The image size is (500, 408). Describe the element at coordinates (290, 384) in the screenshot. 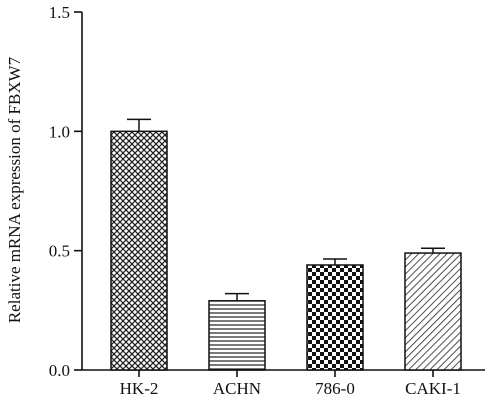

I see `x-axis-ticks: HK-2 ACHN 786-0 CAKI-1` at that location.